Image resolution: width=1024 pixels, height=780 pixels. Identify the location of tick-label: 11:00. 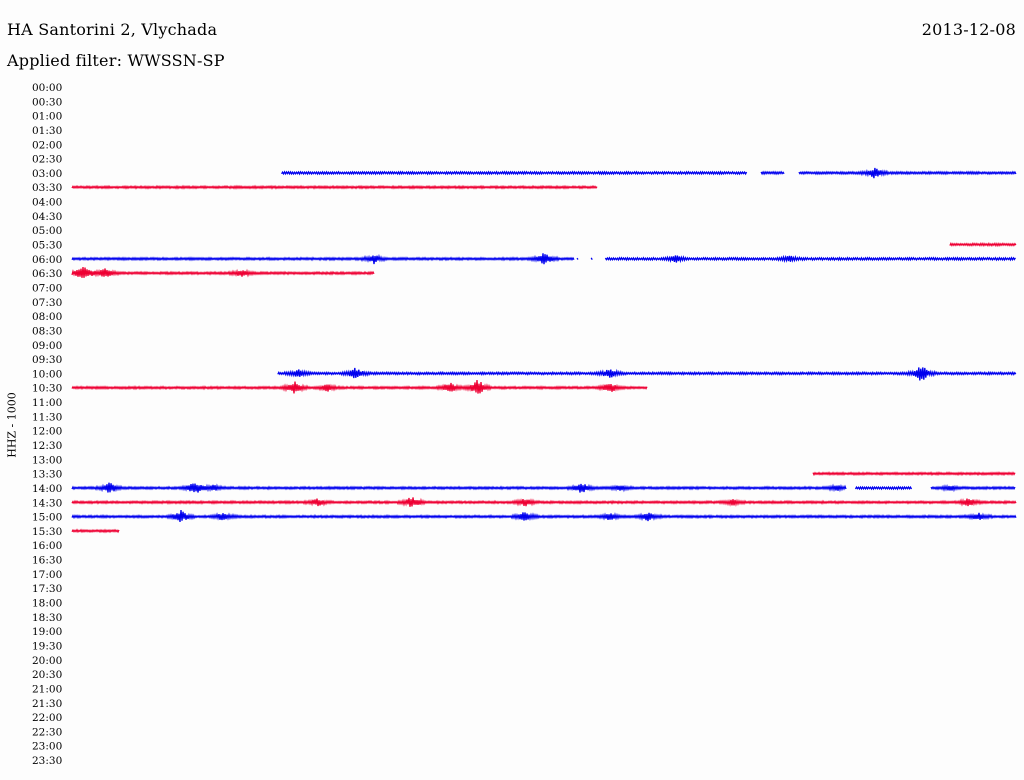
(47, 403).